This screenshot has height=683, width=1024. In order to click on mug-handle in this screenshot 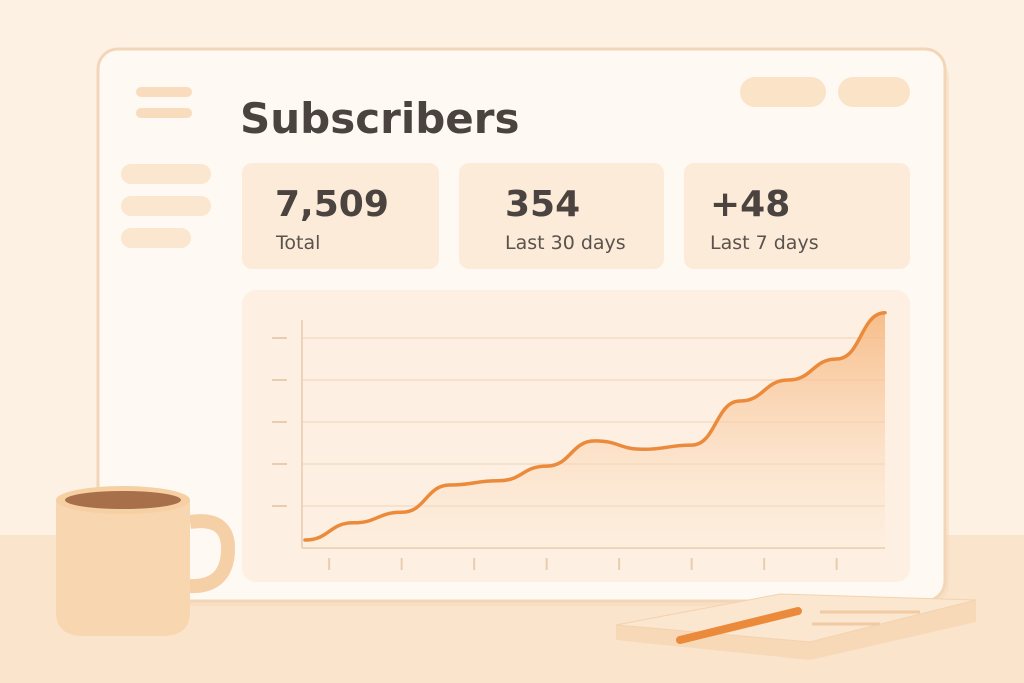, I will do `click(211, 554)`.